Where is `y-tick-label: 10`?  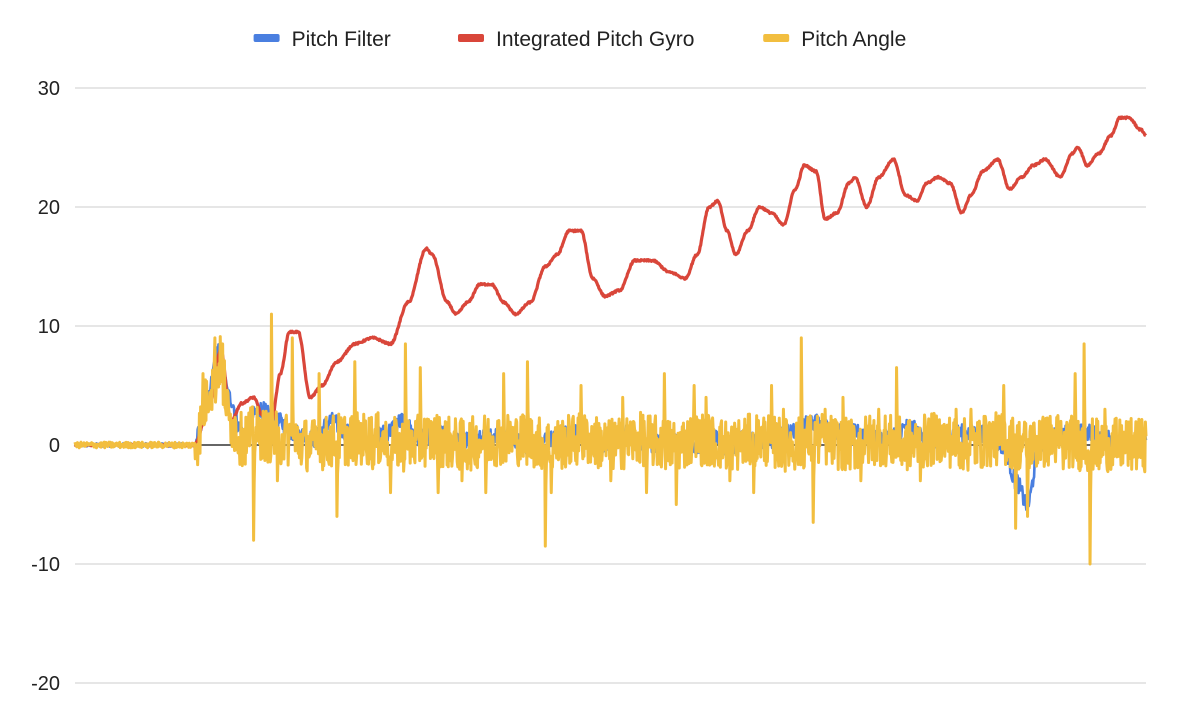 y-tick-label: 10 is located at coordinates (49, 327).